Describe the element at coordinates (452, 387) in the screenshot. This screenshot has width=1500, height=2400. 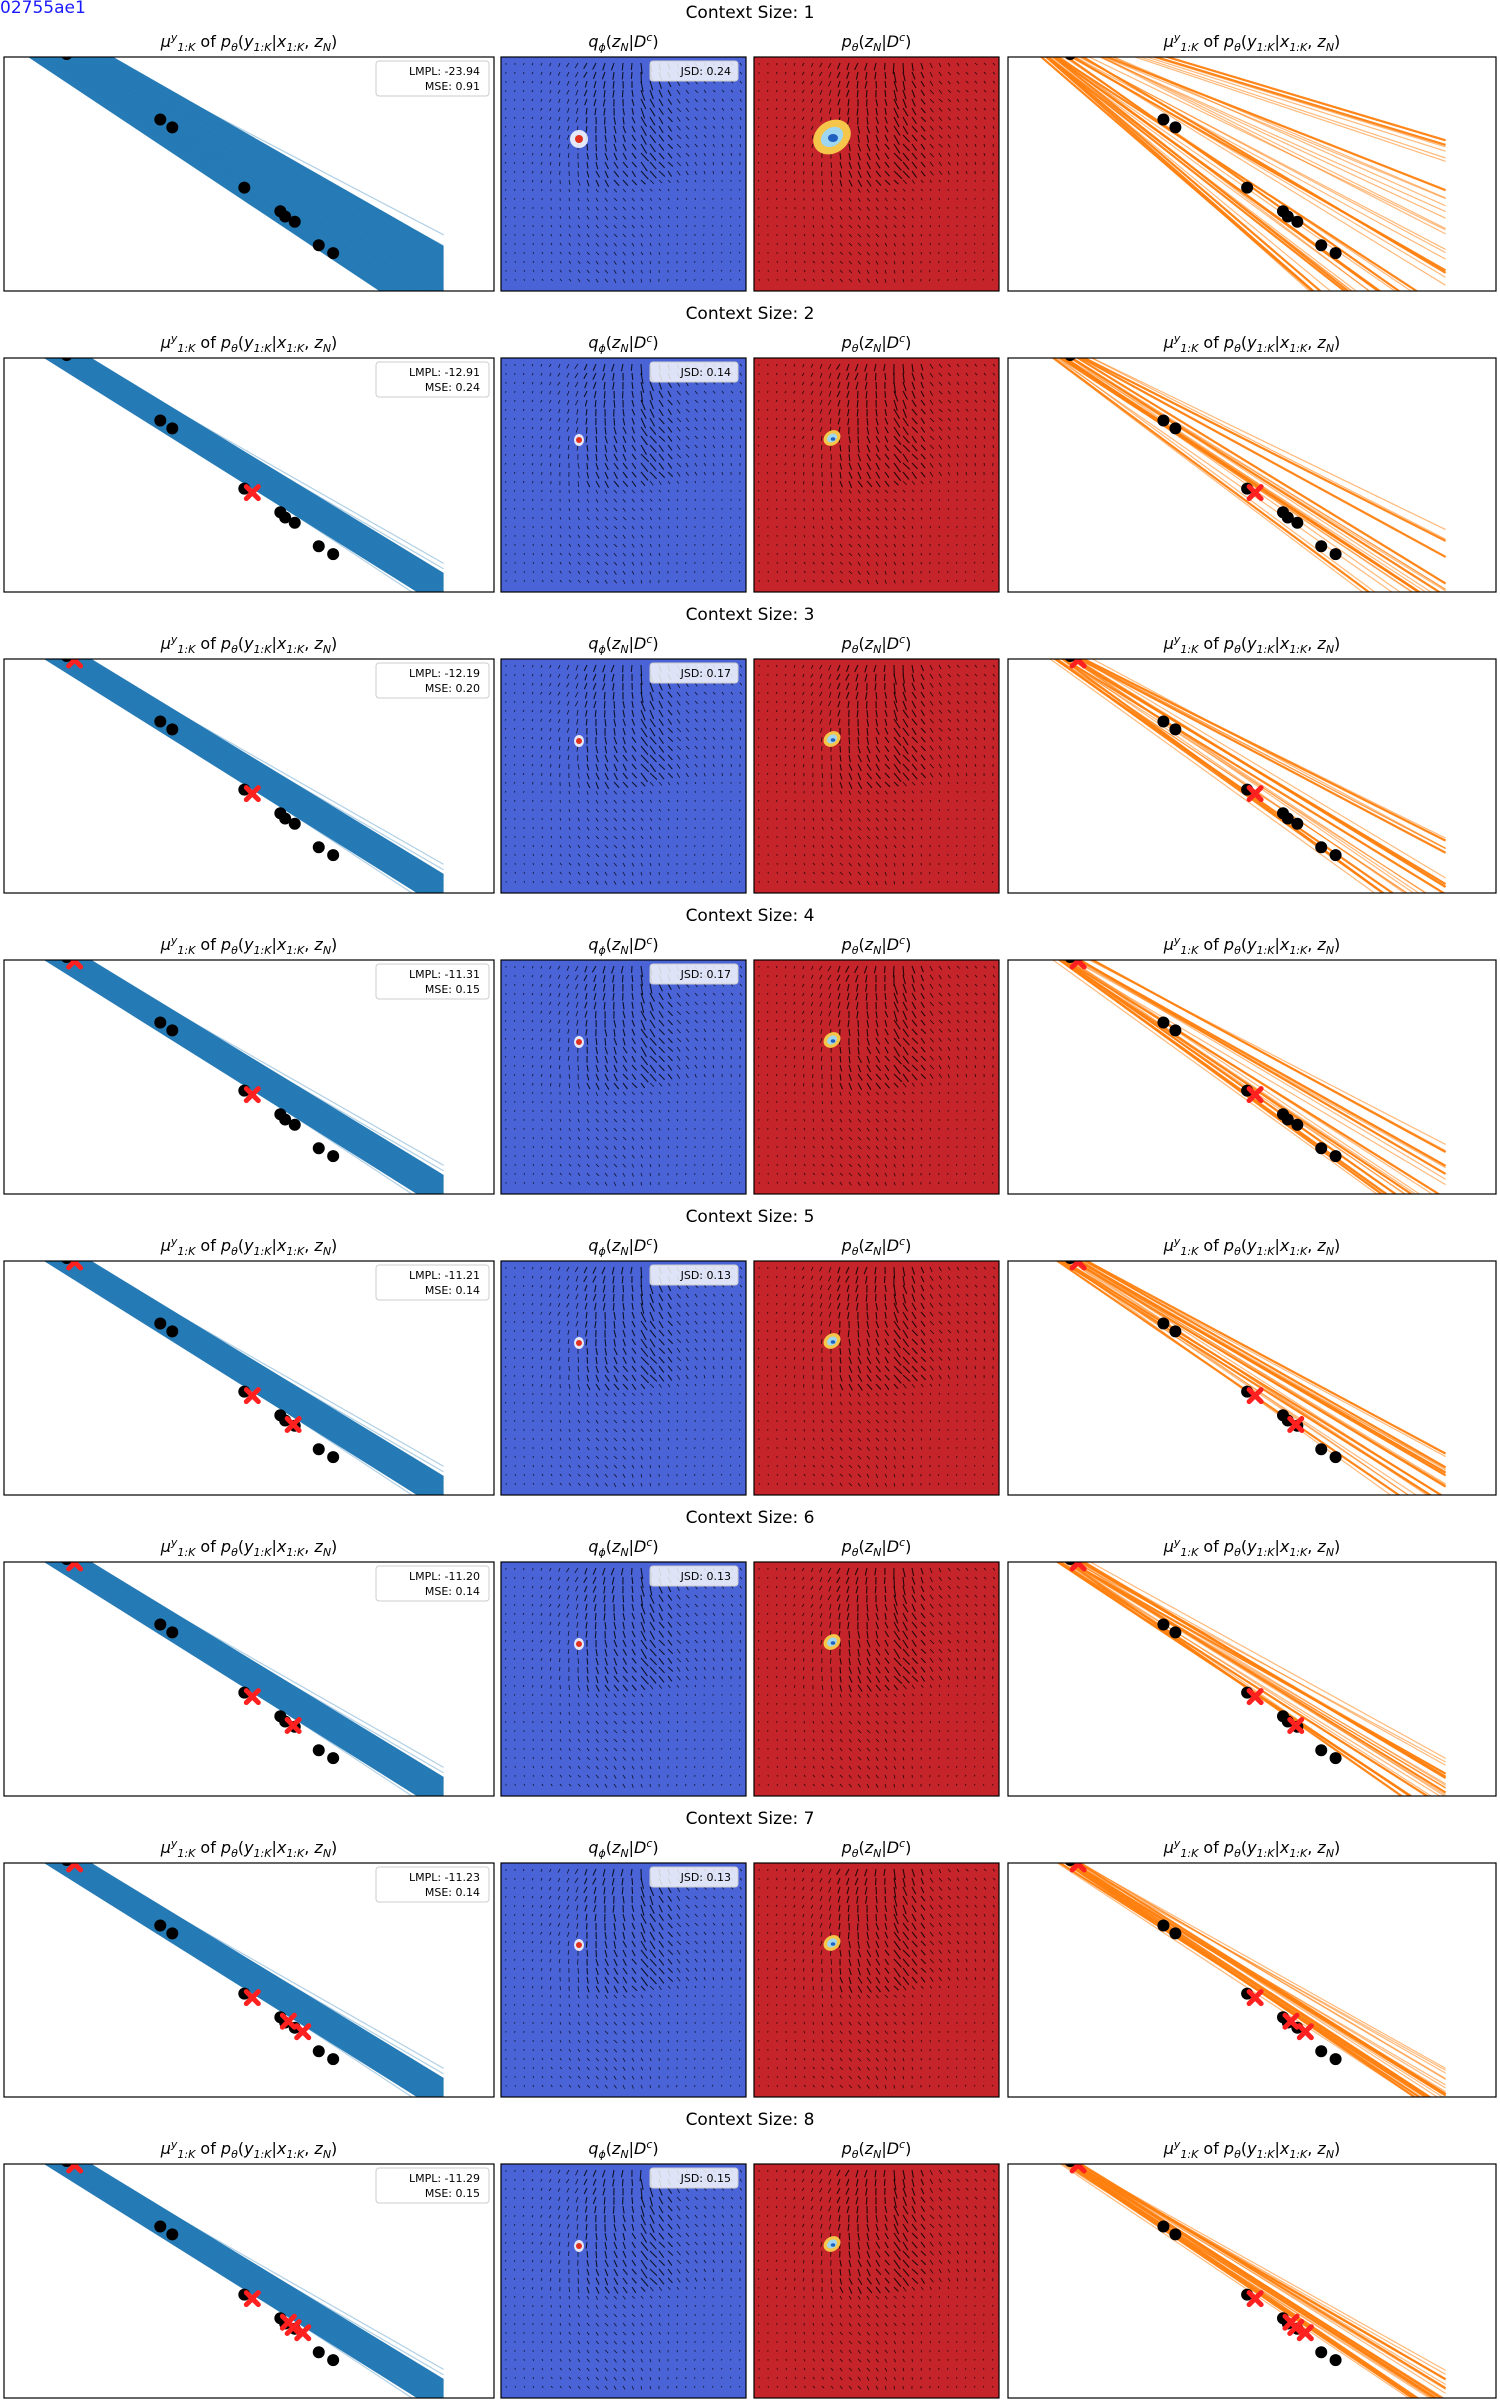
I see `mse-value: MSE: 0.24` at that location.